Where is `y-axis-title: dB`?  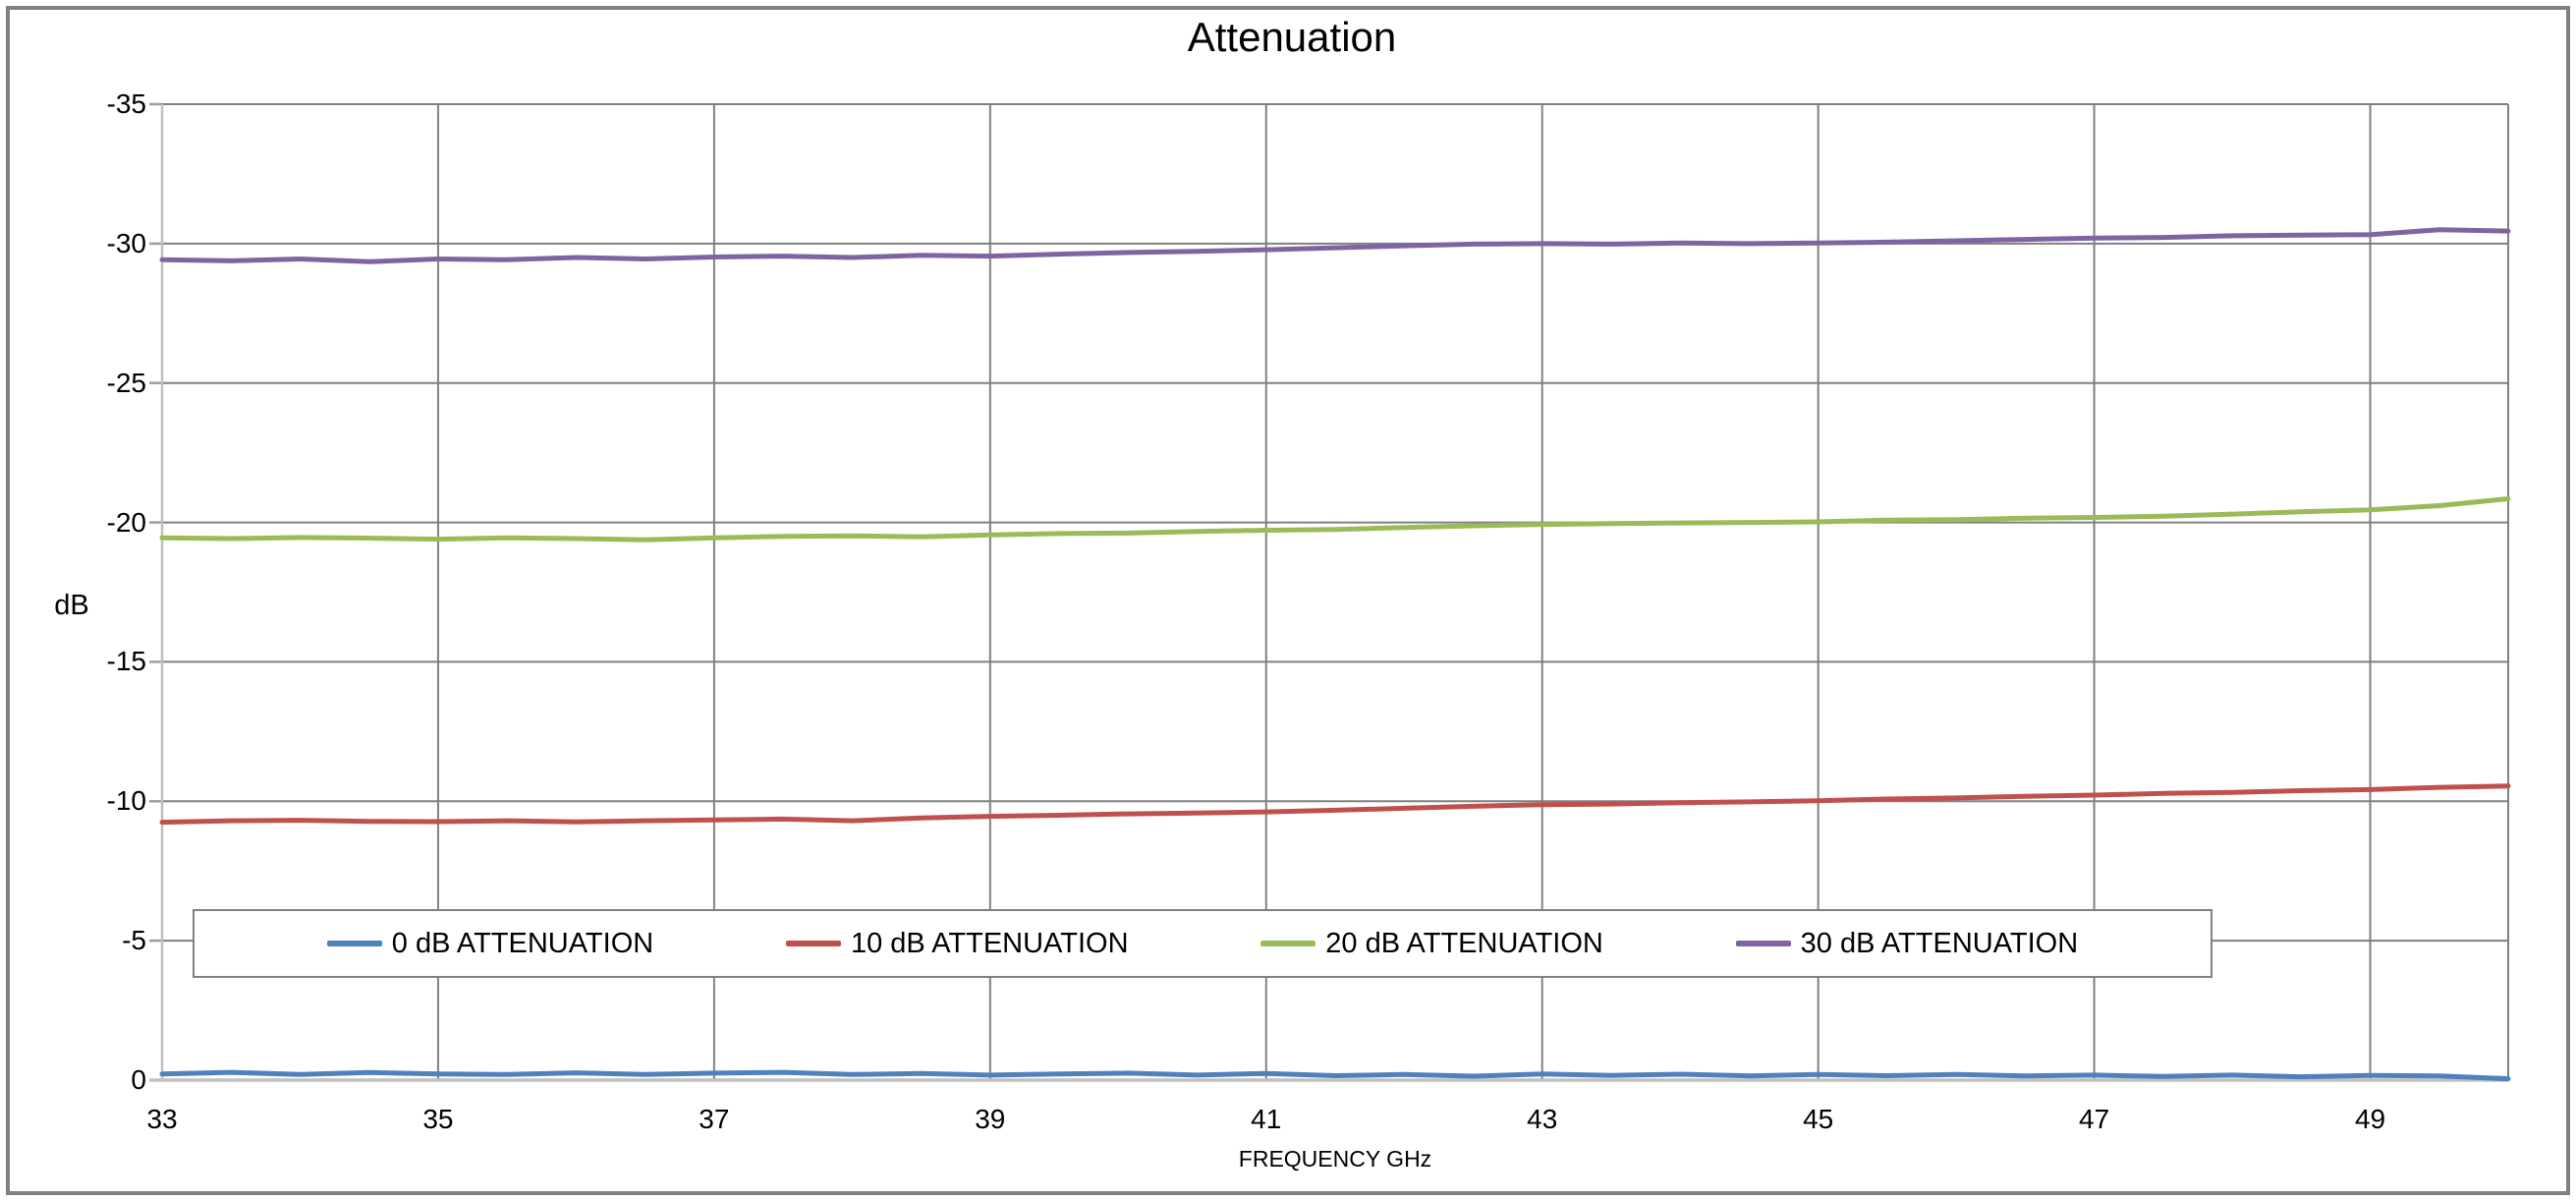
y-axis-title: dB is located at coordinates (71, 605).